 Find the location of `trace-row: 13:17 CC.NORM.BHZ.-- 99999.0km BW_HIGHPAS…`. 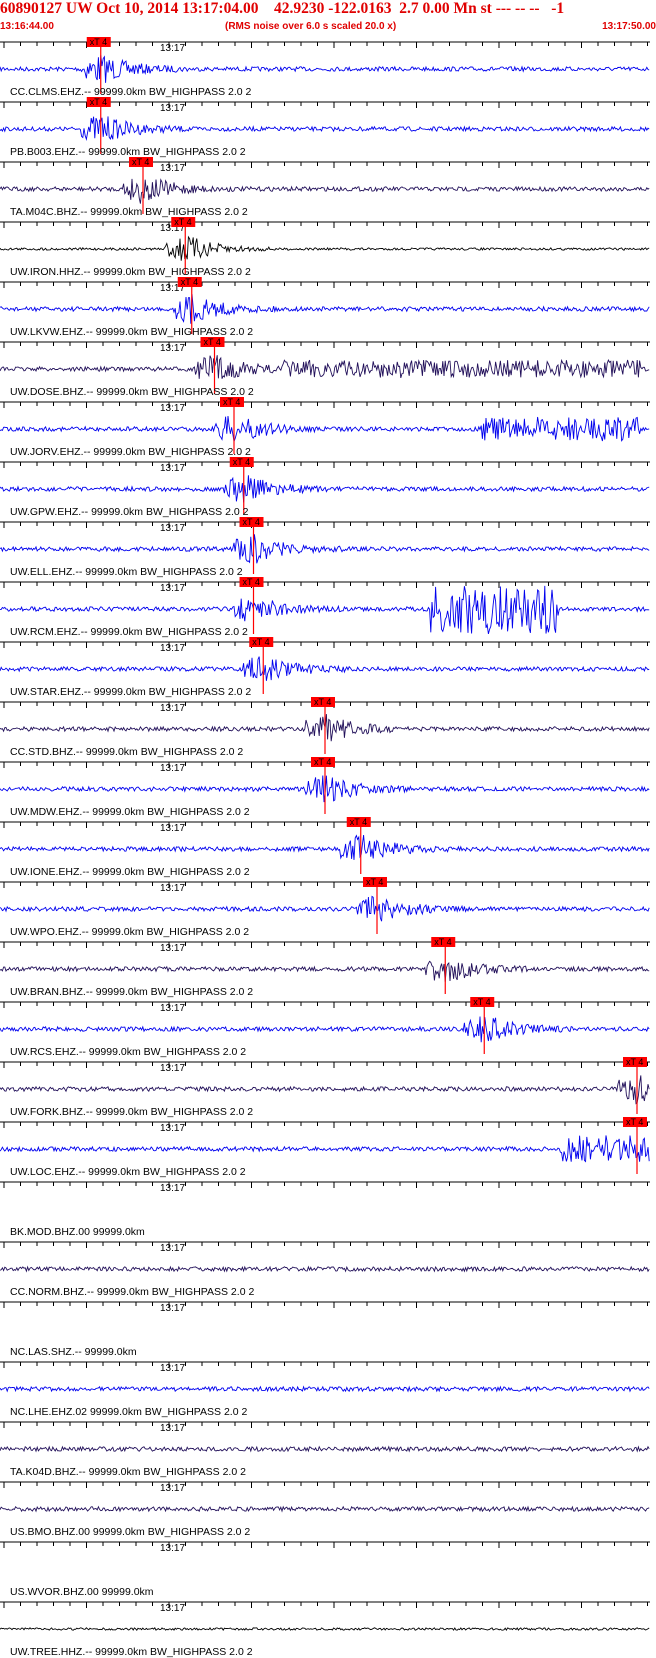

trace-row: 13:17 CC.NORM.BHZ.-- 99999.0km BW_HIGHPAS… is located at coordinates (325, 1269).